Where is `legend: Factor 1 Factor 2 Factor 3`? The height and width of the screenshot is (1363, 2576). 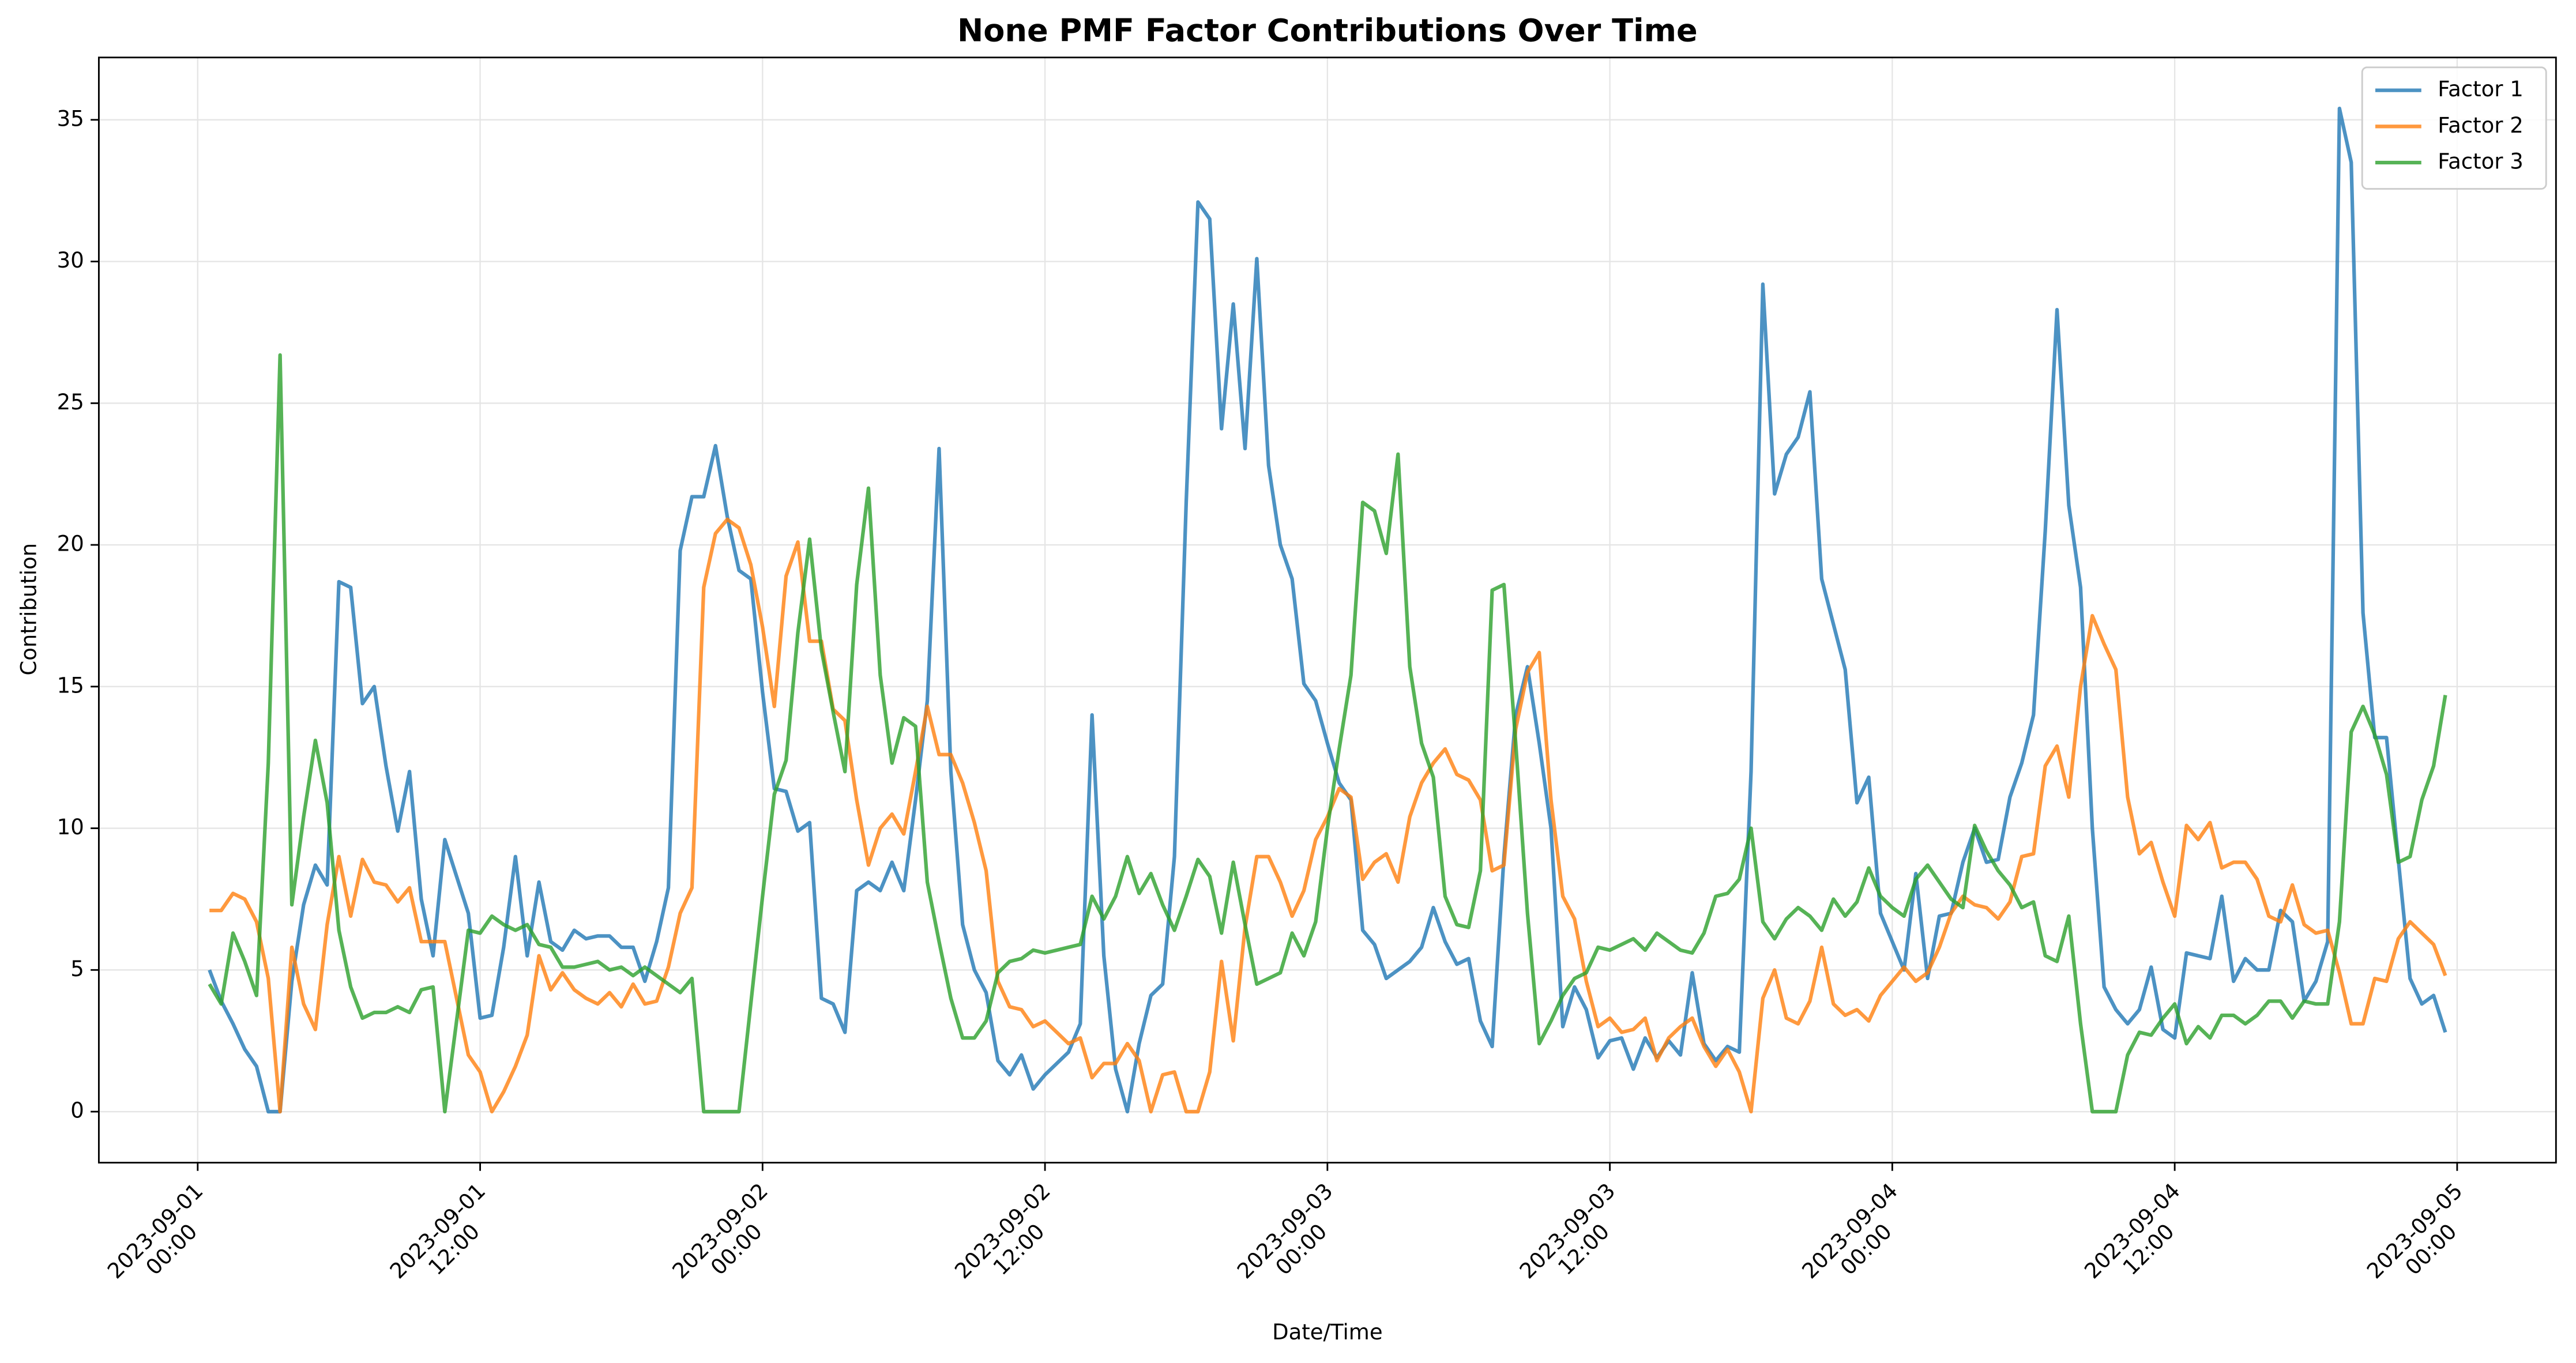
legend: Factor 1 Factor 2 Factor 3 is located at coordinates (2454, 128).